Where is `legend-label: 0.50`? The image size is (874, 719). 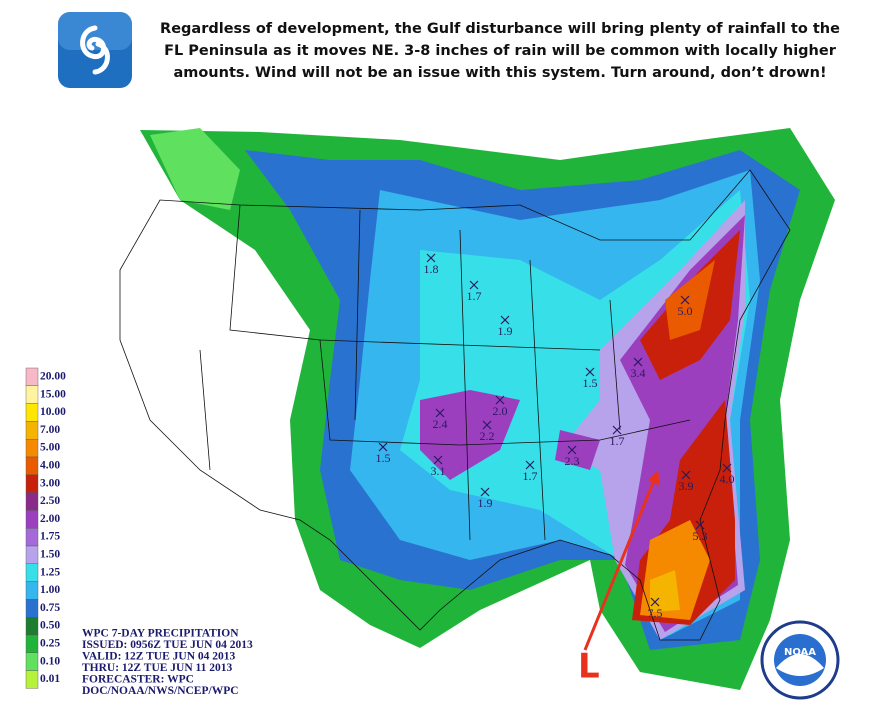
legend-label: 0.50 is located at coordinates (50, 626).